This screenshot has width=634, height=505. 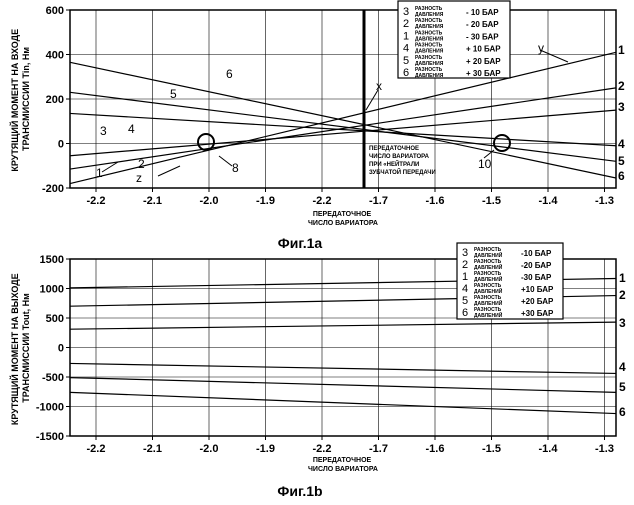 What do you see at coordinates (300, 243) in the screenshot?
I see `figure-label-1a: Фиг.1a` at bounding box center [300, 243].